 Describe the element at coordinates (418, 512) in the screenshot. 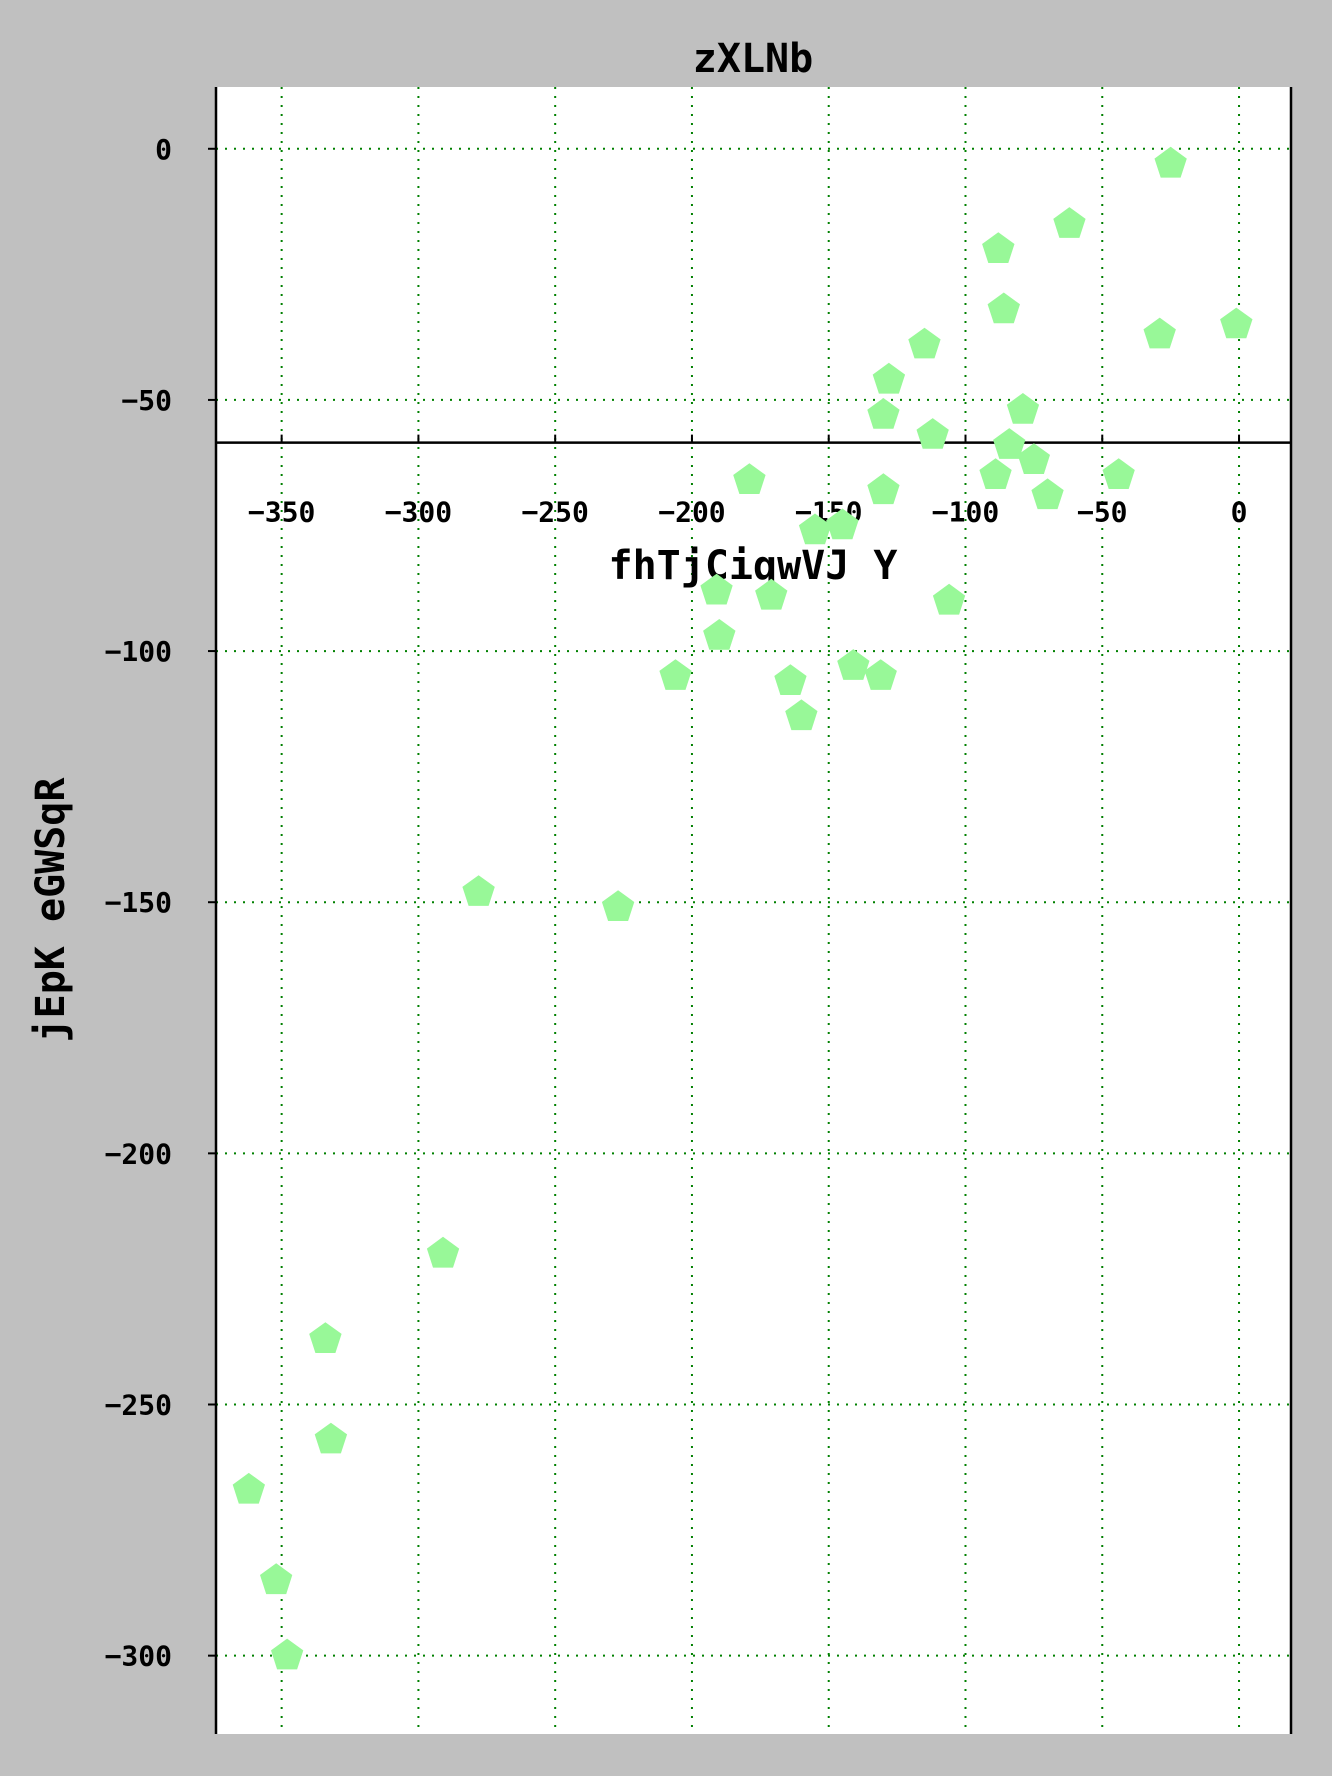

I see `x-tick-label: −300` at that location.